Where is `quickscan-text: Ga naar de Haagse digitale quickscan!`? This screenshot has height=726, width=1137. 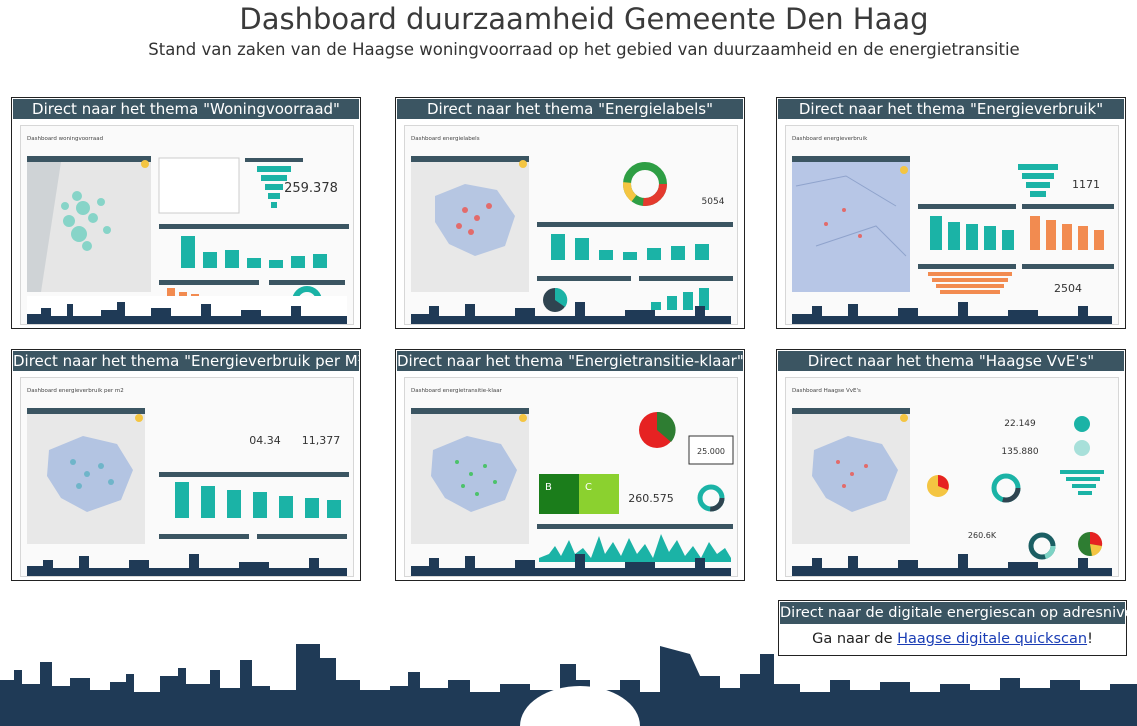 quickscan-text: Ga naar de Haagse digitale quickscan! is located at coordinates (952, 639).